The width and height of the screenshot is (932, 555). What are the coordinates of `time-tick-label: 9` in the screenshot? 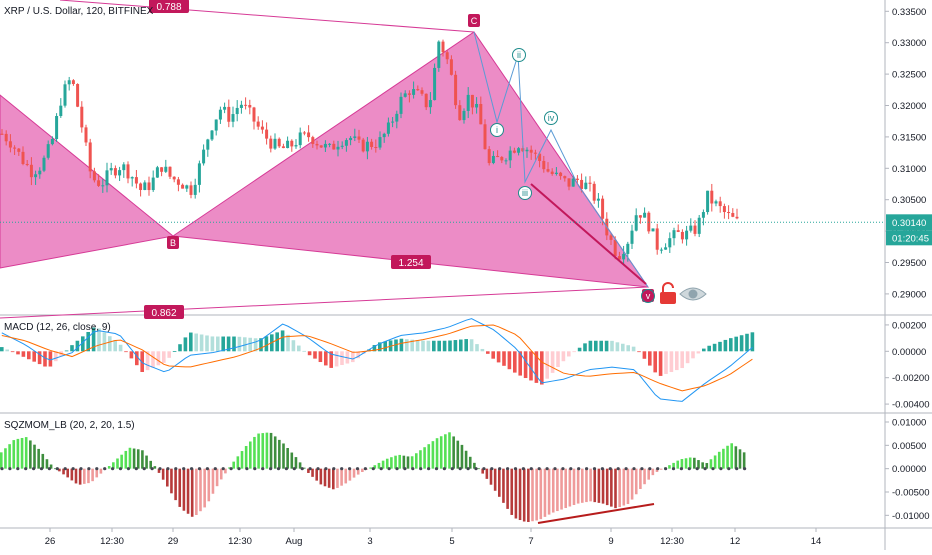 It's located at (610, 541).